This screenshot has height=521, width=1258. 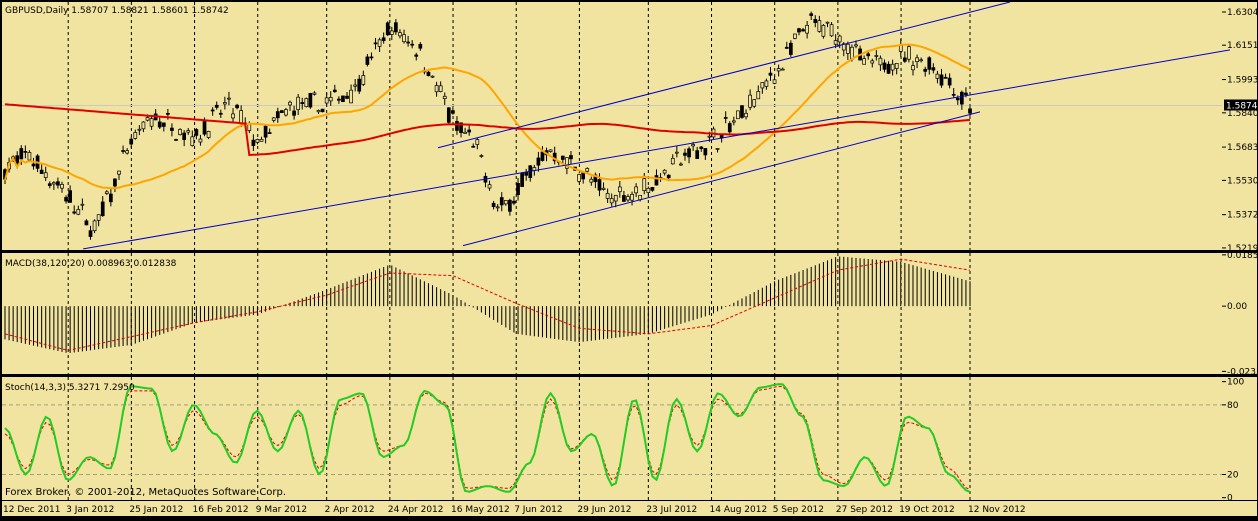 I want to click on date-tick-label: 29 Jun 2012, so click(x=604, y=510).